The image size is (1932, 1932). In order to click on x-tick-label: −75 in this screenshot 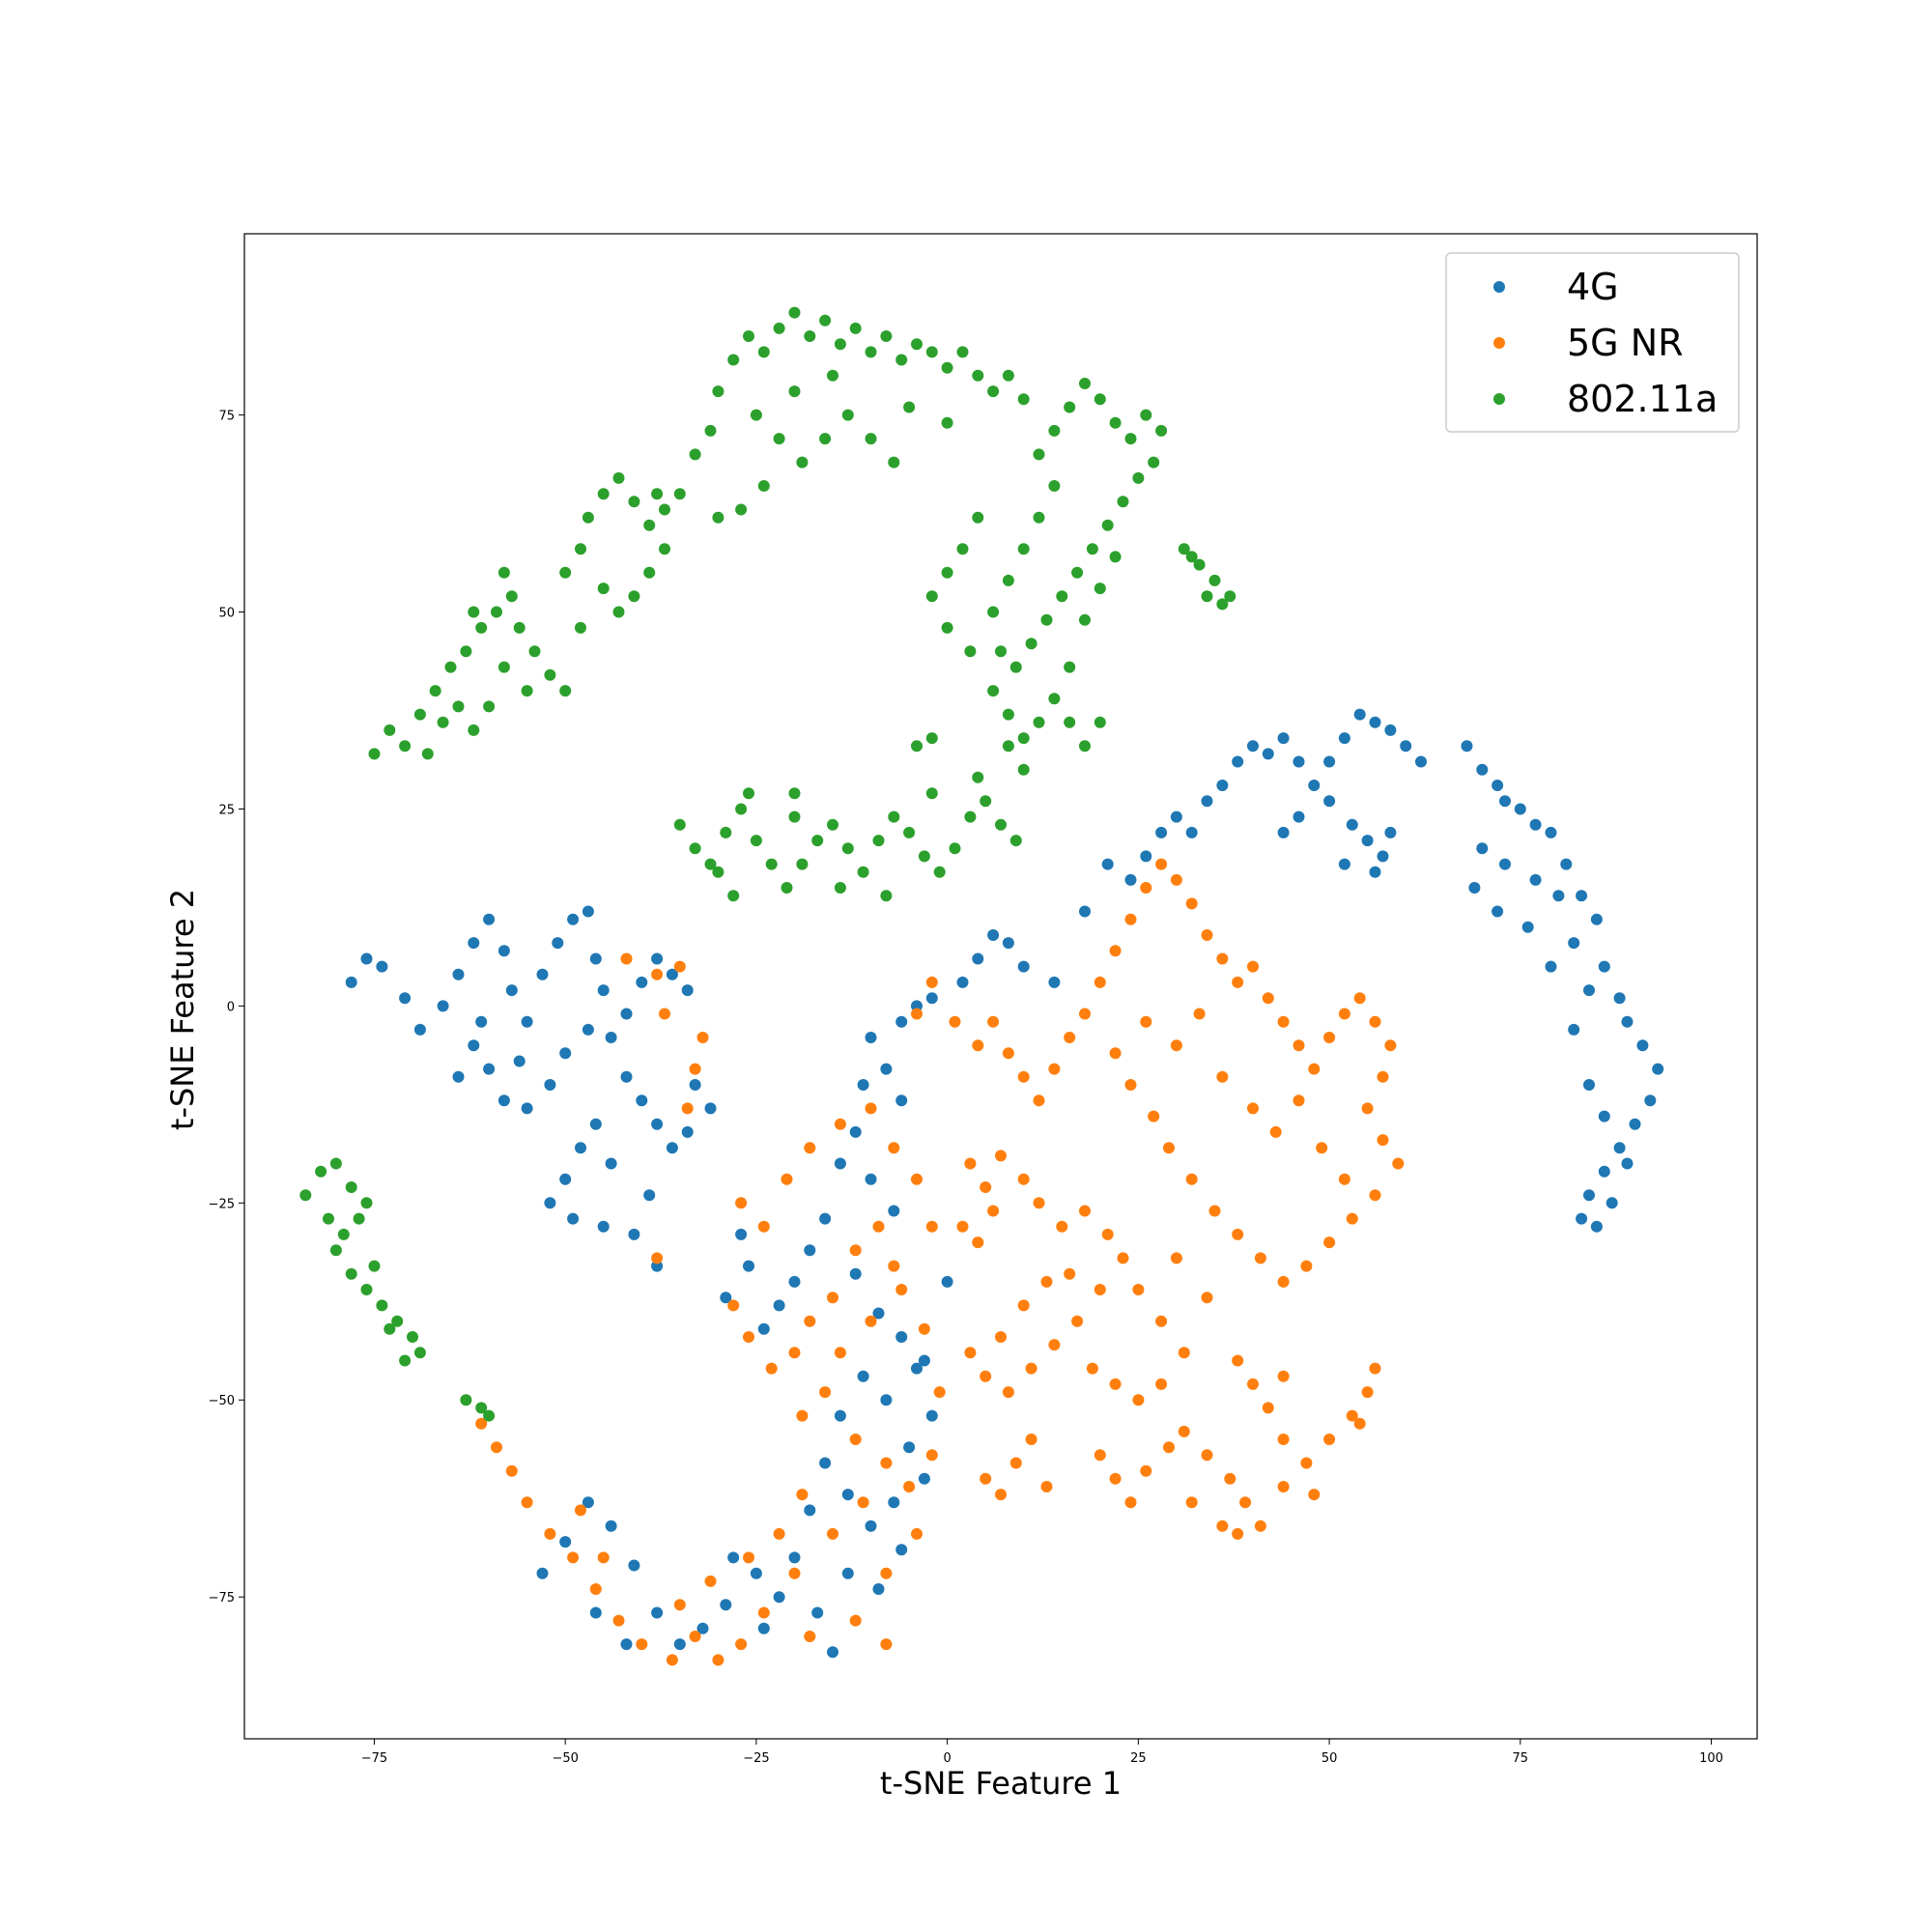, I will do `click(374, 1758)`.